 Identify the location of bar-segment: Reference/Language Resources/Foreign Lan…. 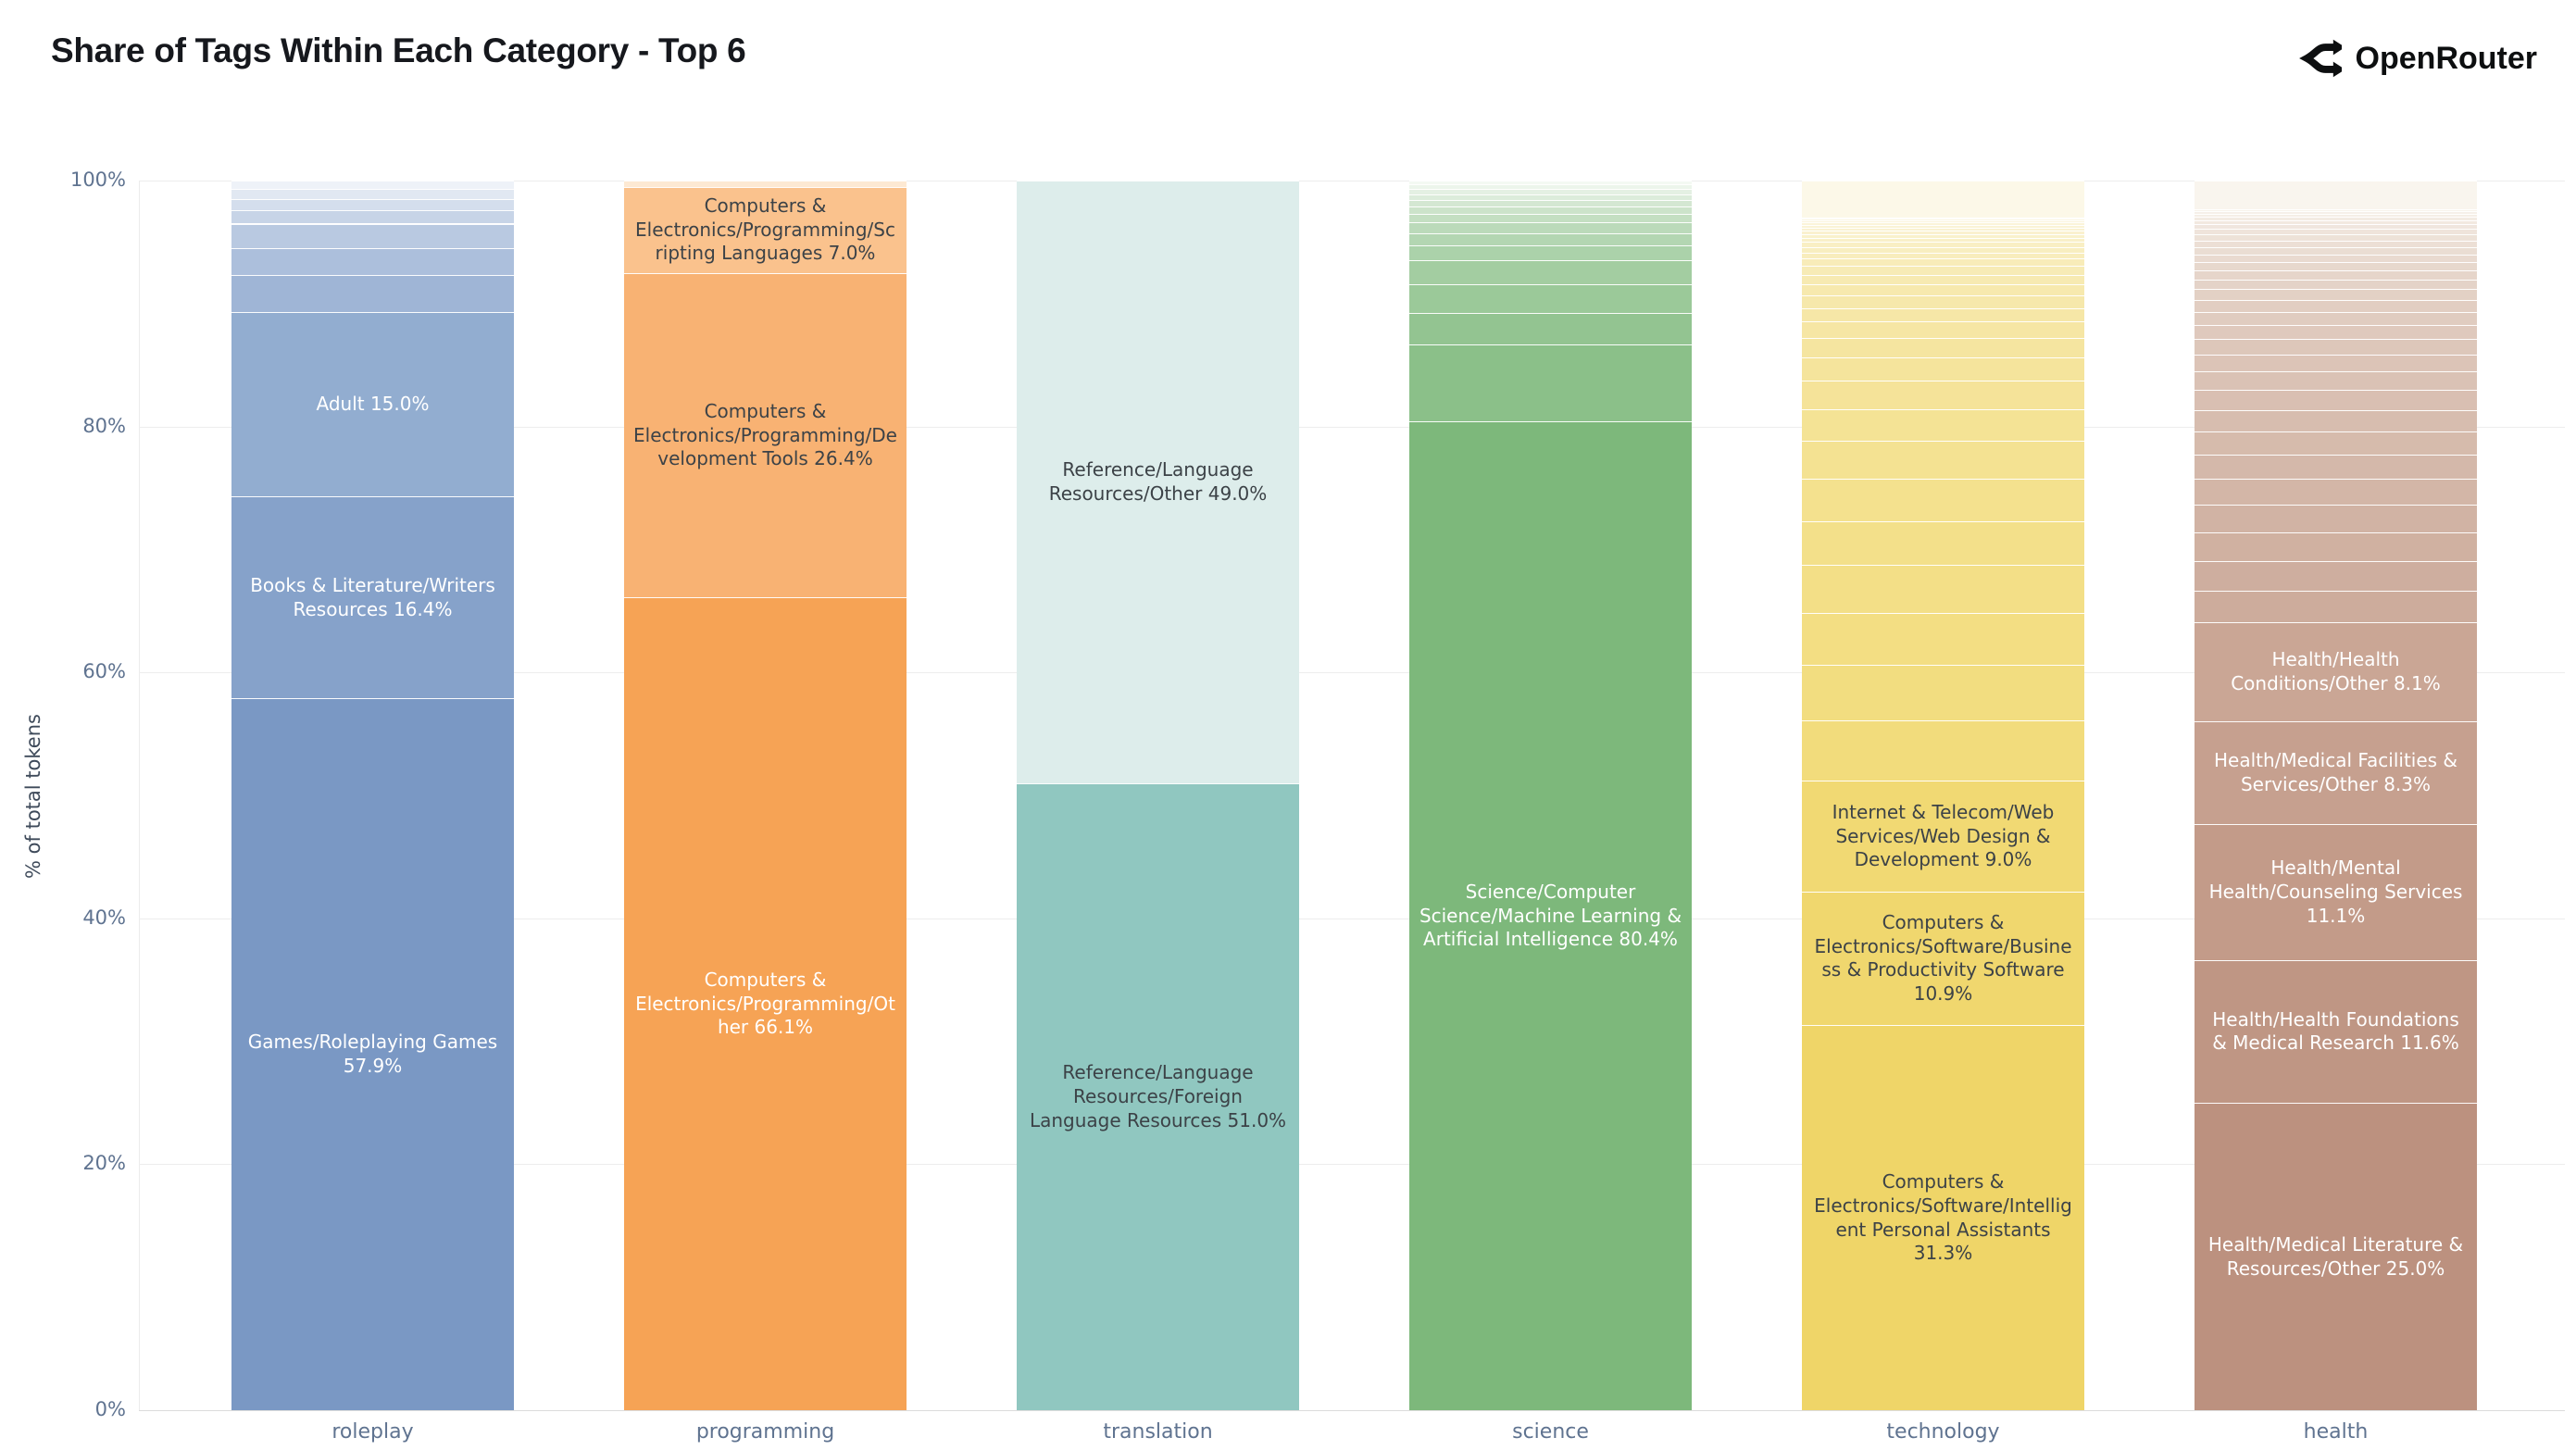
(1158, 1096).